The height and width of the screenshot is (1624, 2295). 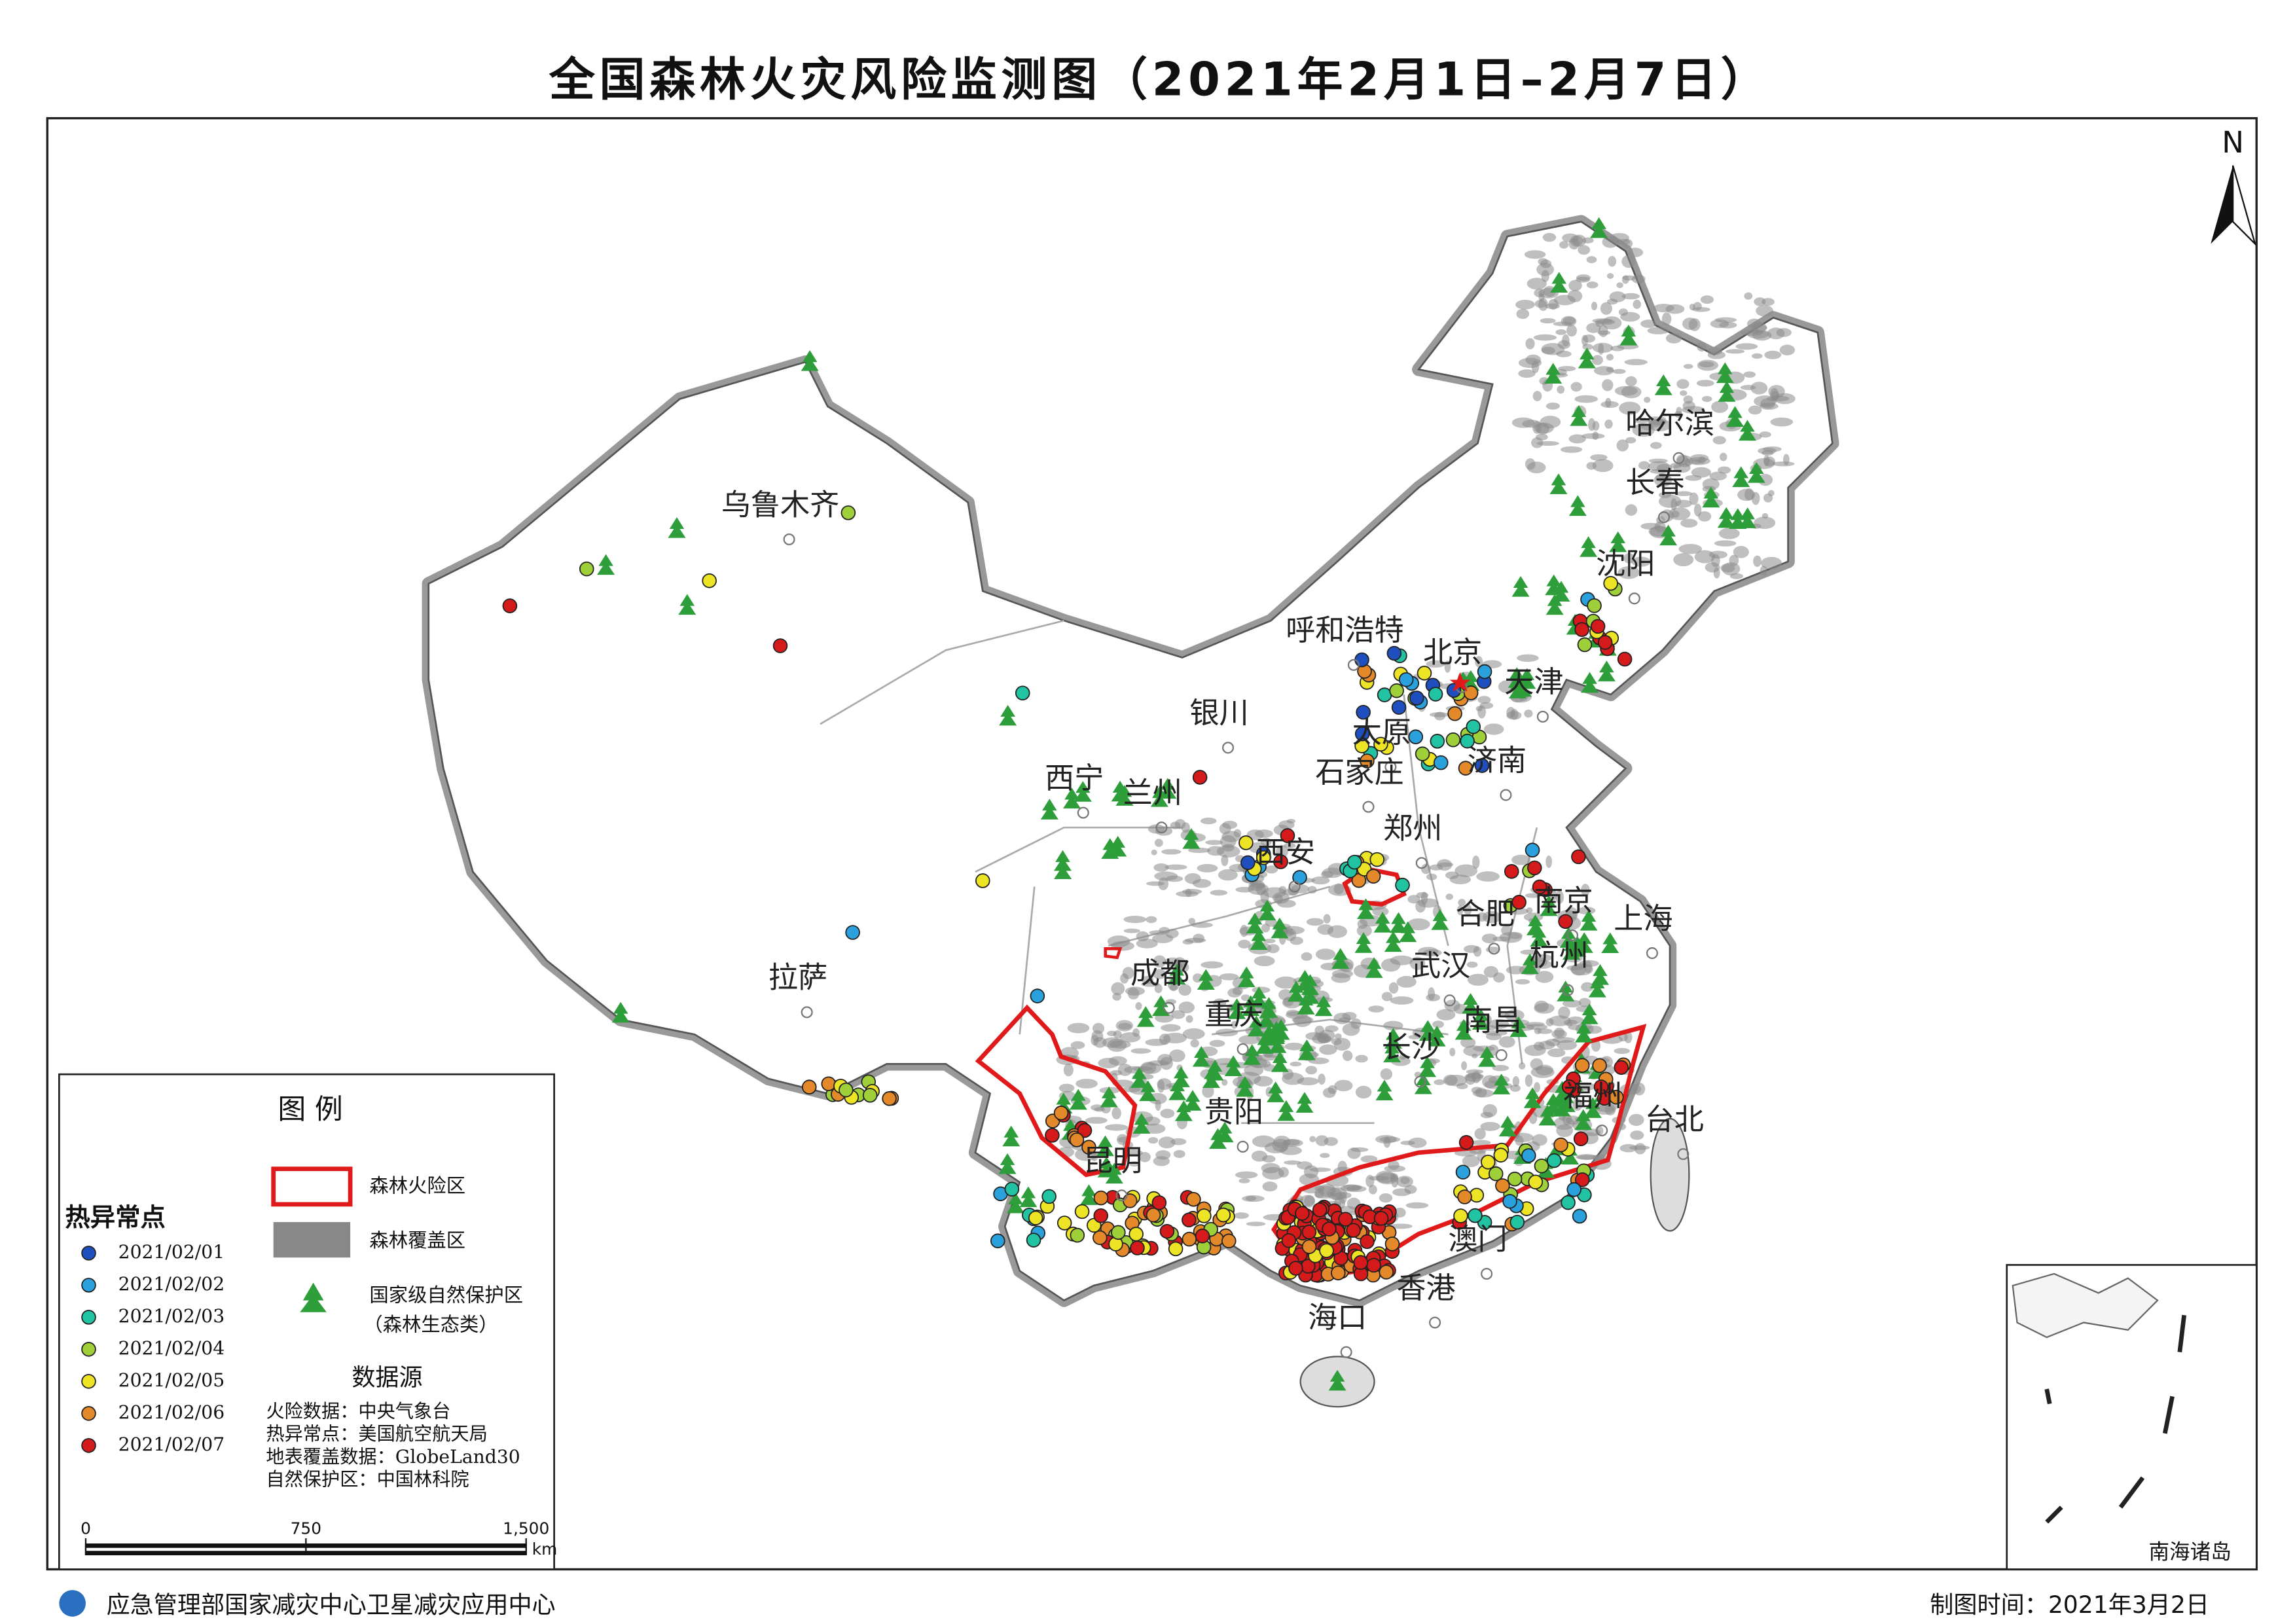 I want to click on legend-box, so click(x=307, y=1321).